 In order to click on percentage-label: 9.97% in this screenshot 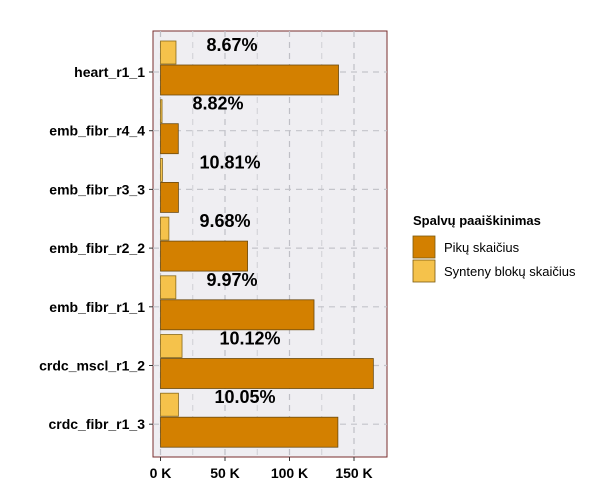, I will do `click(231, 280)`.